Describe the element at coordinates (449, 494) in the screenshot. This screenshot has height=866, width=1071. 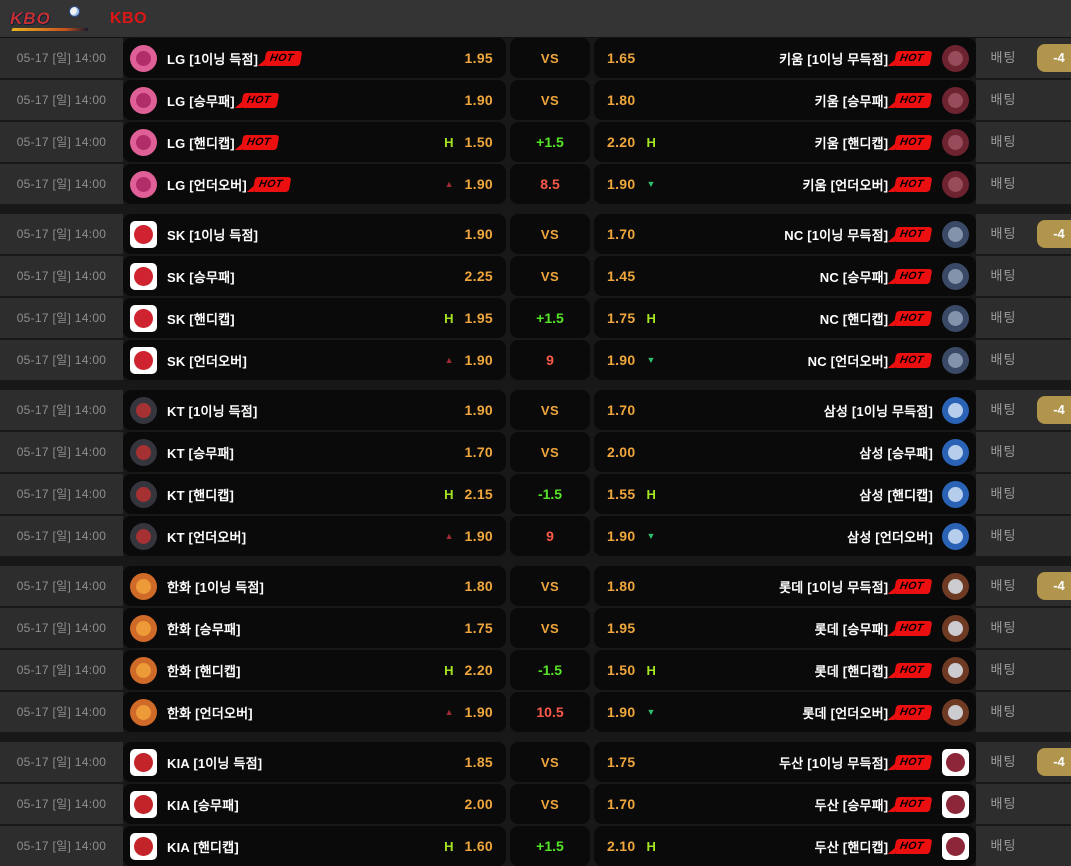
I see `home-indicator: H` at that location.